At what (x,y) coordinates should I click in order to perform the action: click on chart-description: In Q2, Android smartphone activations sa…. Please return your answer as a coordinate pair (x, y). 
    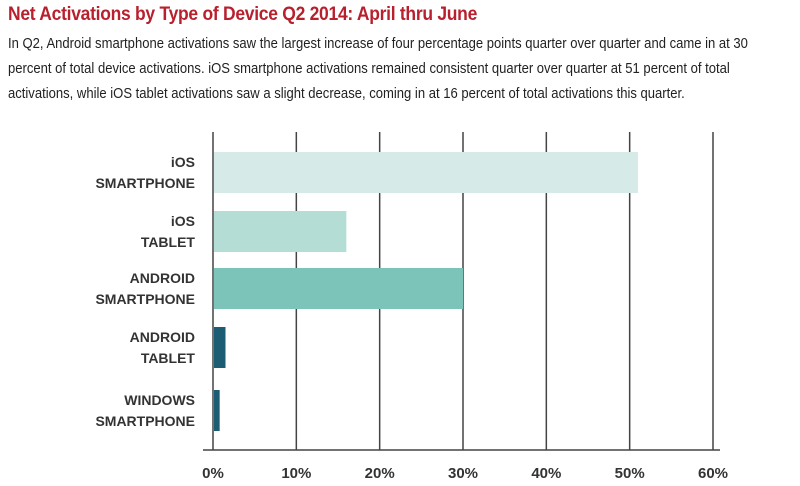
    Looking at the image, I should click on (378, 69).